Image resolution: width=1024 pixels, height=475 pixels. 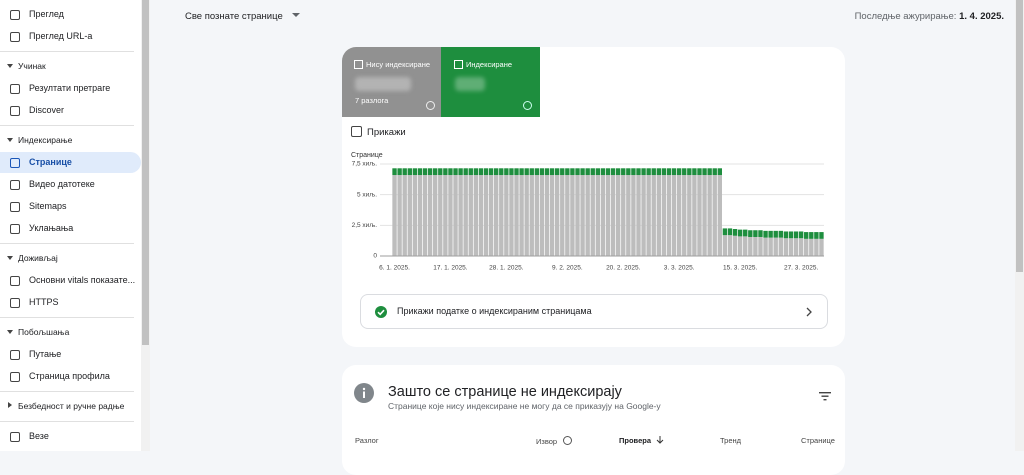 What do you see at coordinates (547, 441) in the screenshot?
I see `column-label: Извор` at bounding box center [547, 441].